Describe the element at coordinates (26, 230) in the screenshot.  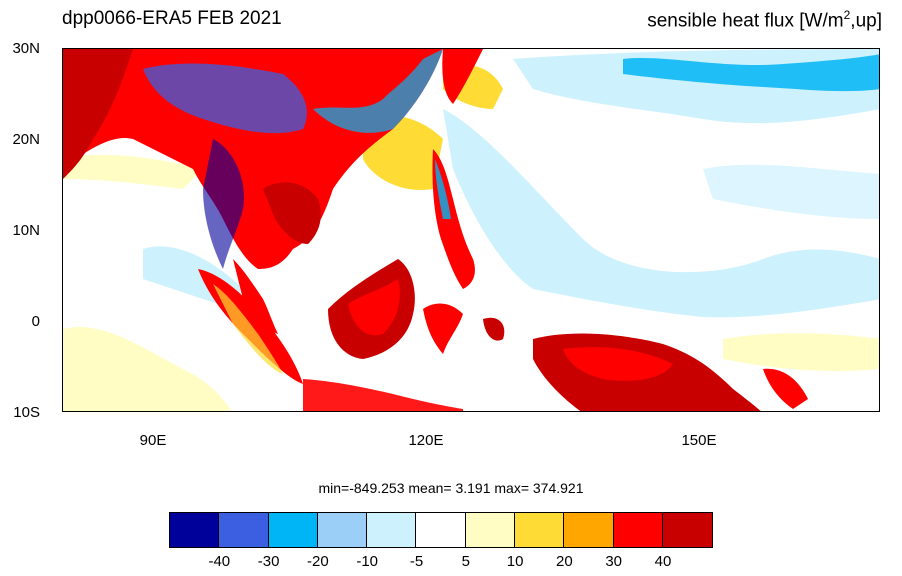
I see `lat-label-10n: 10N` at that location.